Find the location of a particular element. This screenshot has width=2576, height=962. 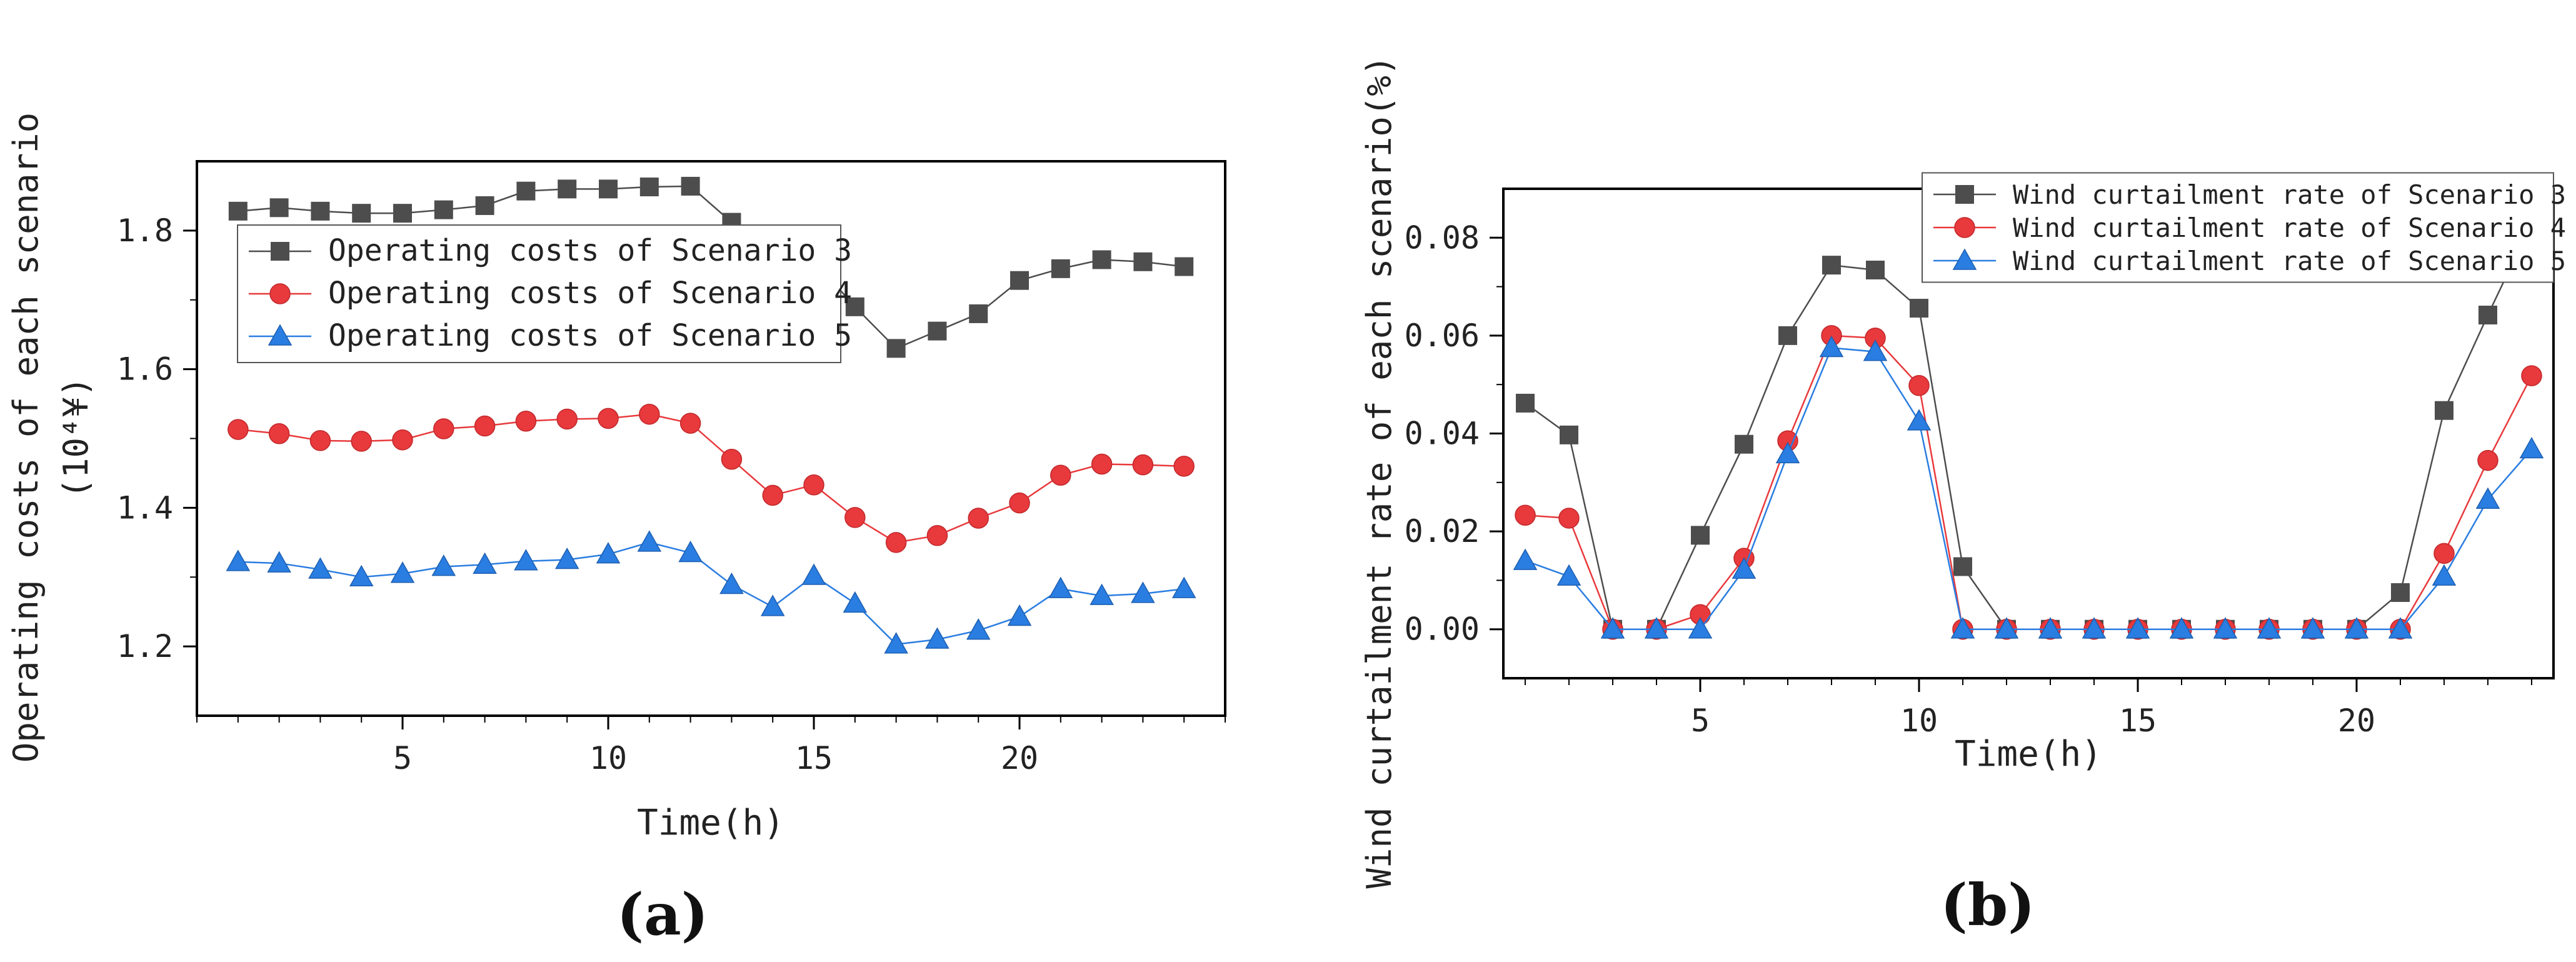

legend-label: Operating costs of Scenario 4 is located at coordinates (590, 293).